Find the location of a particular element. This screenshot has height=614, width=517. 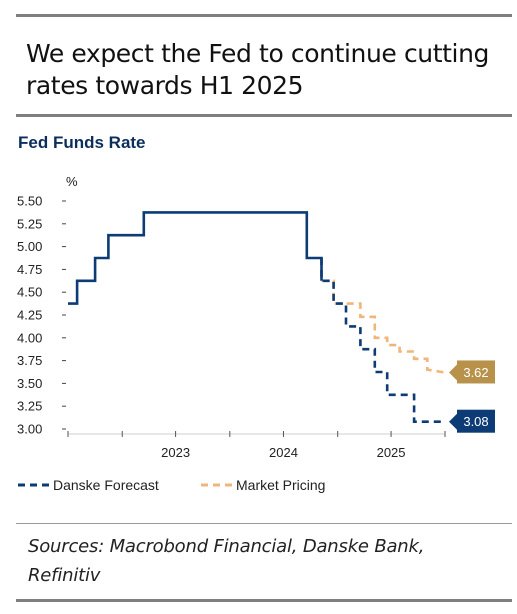

legend: Danske Forecast Market Pricing is located at coordinates (171, 485).